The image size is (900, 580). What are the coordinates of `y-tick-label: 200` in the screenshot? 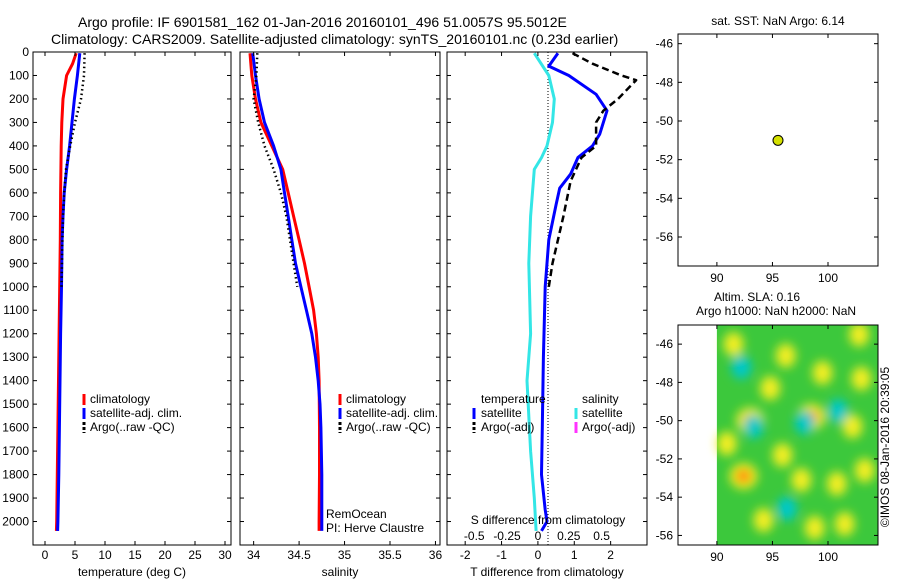 It's located at (19, 99).